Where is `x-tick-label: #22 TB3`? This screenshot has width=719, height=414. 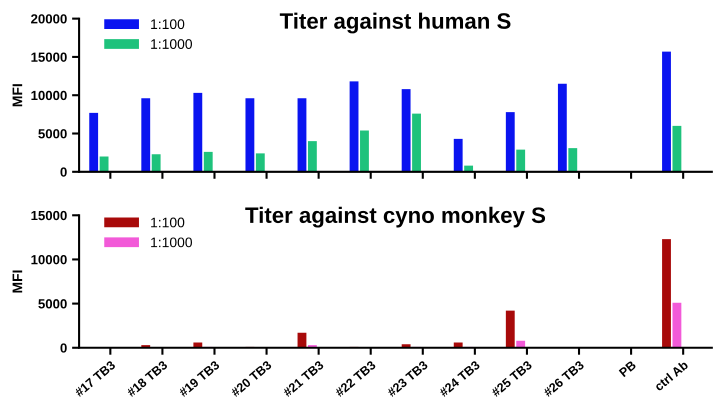 x-tick-label: #22 TB3 is located at coordinates (355, 379).